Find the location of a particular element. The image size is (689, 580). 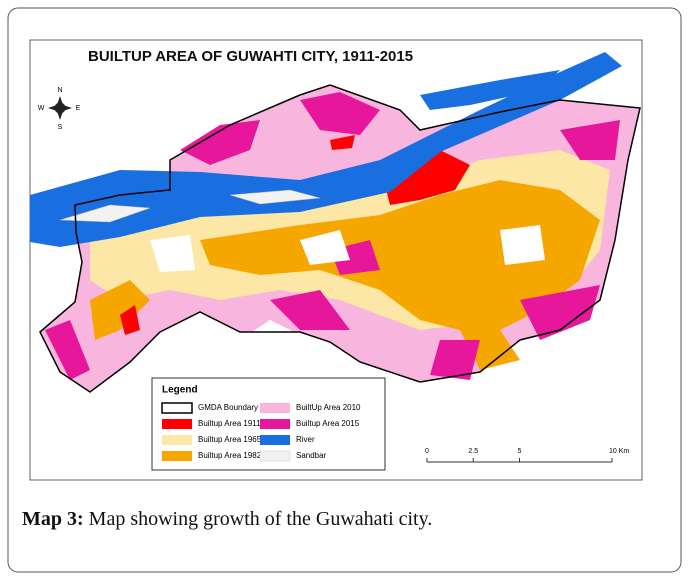

caption-label: Map 3: is located at coordinates (53, 519).